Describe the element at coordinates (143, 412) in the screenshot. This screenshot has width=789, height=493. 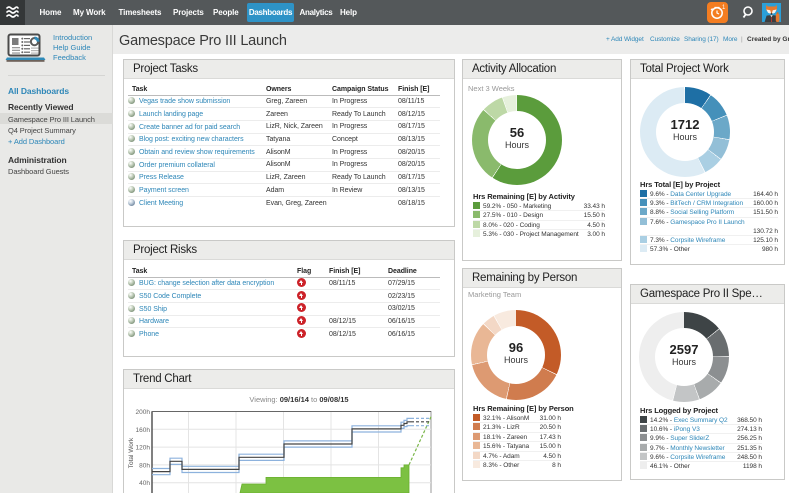
I see `svg-text: 200h` at that location.